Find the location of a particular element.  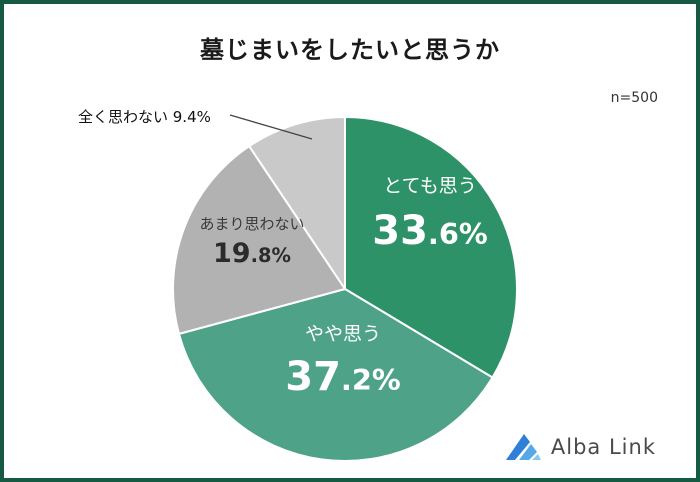

alba-link-logo: Alba Link is located at coordinates (580, 447).